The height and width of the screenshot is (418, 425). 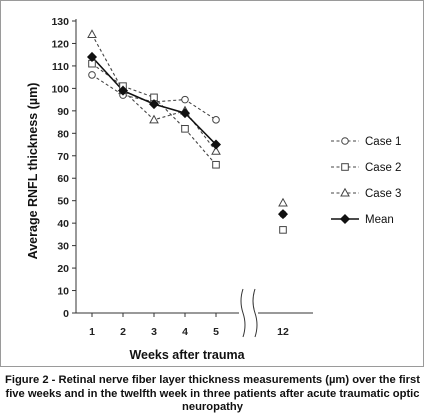 I want to click on x-axis-label: Weeks after trauma, so click(x=187, y=355).